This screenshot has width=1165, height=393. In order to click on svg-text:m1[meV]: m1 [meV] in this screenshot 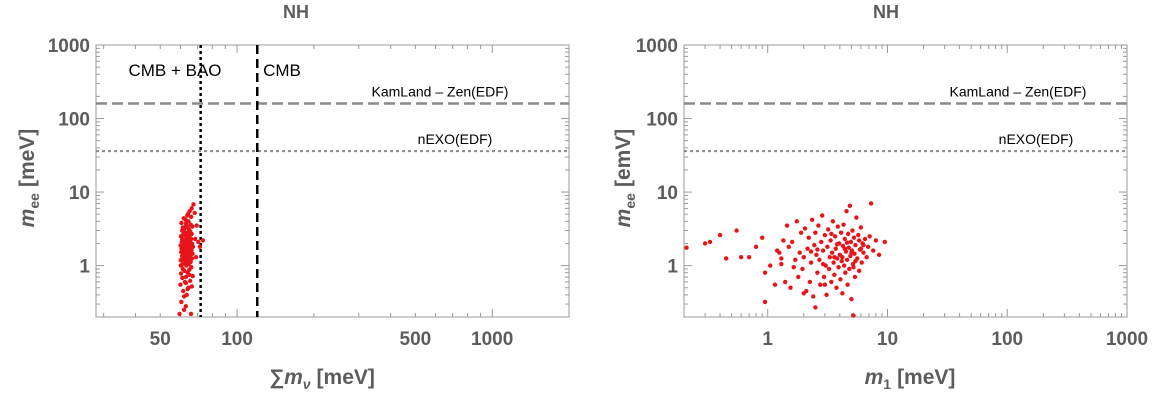, I will do `click(910, 379)`.